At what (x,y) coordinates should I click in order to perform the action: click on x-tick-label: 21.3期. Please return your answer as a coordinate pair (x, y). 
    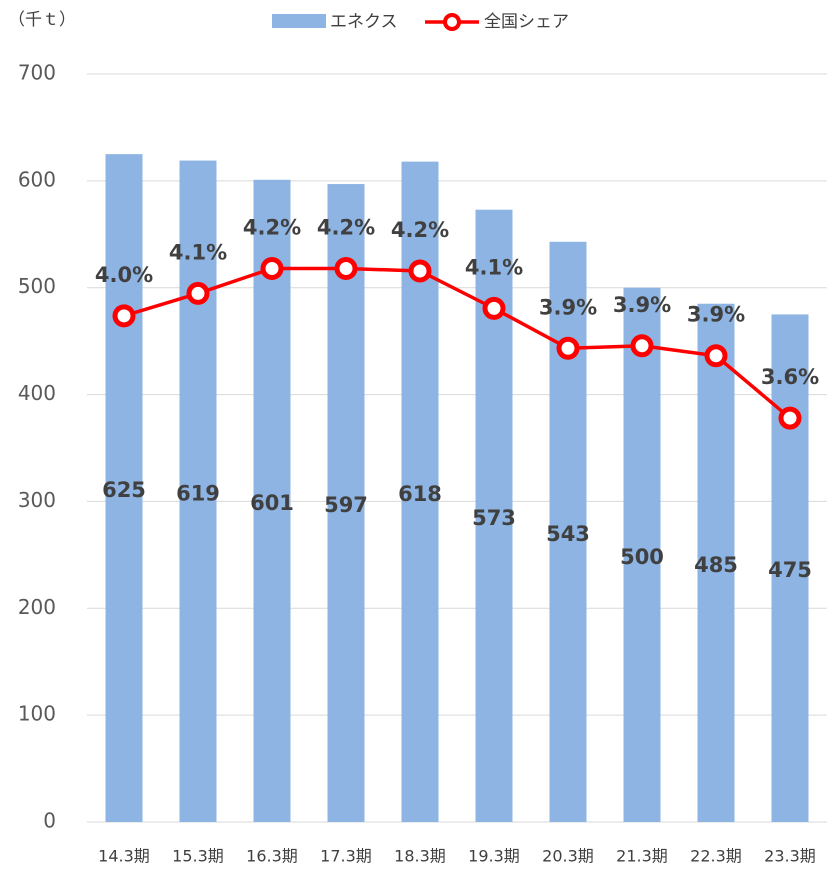
    Looking at the image, I should click on (642, 856).